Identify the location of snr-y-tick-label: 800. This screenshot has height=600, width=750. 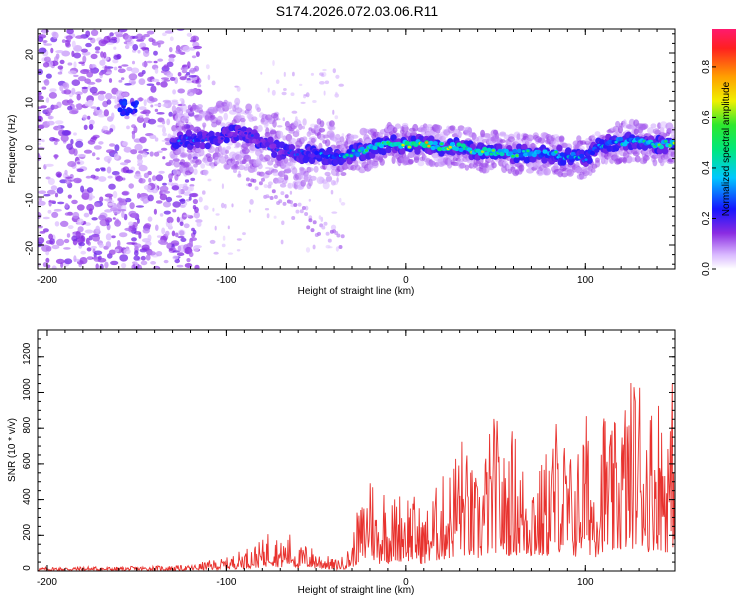
(27, 424).